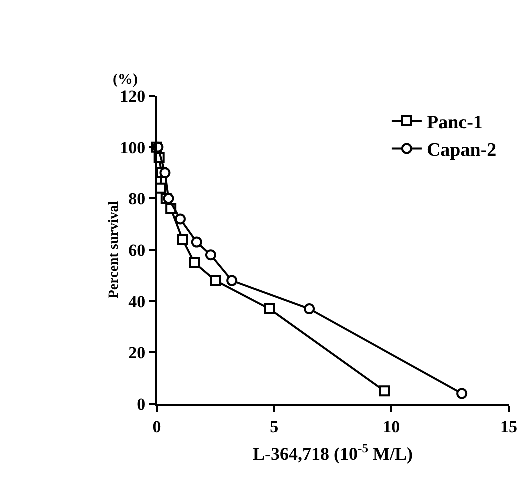 The image size is (531, 496). Describe the element at coordinates (137, 250) in the screenshot. I see `y-tick-label: 60` at that location.